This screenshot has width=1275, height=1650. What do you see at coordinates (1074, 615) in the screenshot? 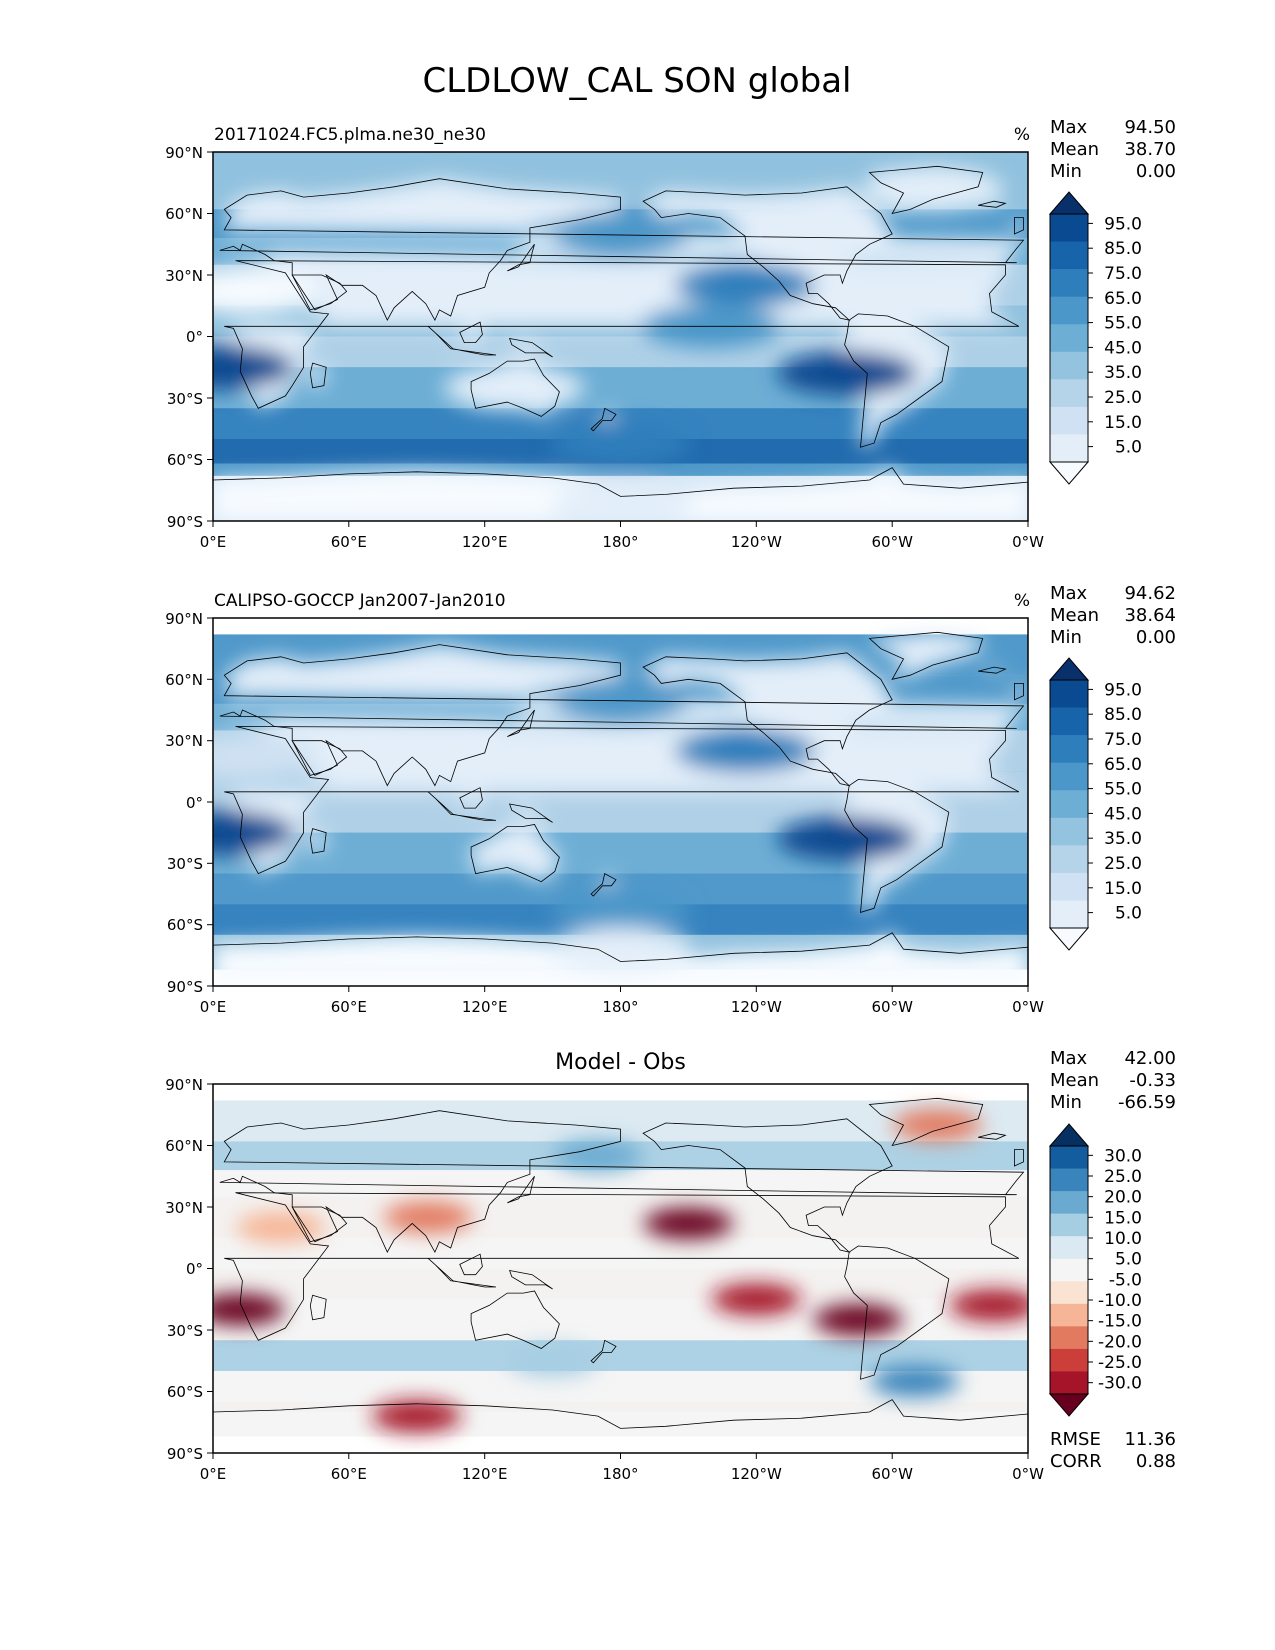
I see `stat-label-mean: Mean` at bounding box center [1074, 615].